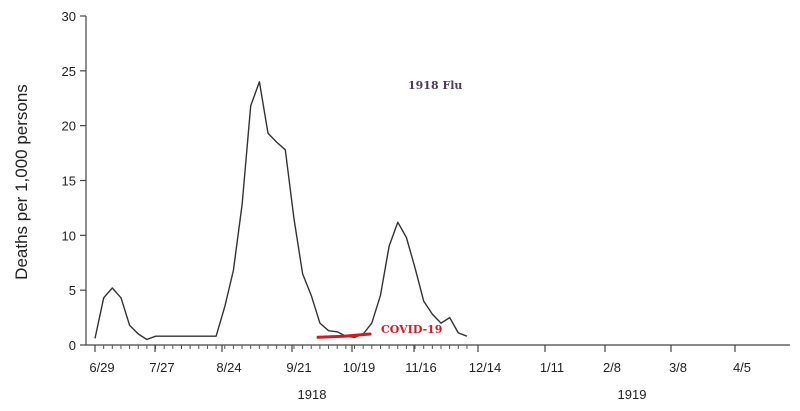 Image resolution: width=800 pixels, height=411 pixels. I want to click on x-tick-label: 1/11, so click(552, 367).